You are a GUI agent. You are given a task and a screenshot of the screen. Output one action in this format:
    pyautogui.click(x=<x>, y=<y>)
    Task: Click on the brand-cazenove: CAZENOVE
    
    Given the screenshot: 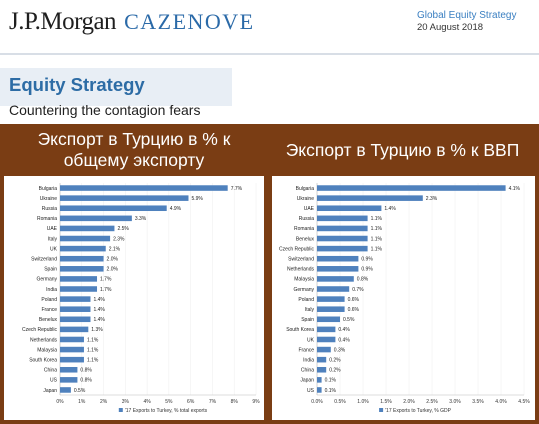 What is the action you would take?
    pyautogui.click(x=189, y=21)
    